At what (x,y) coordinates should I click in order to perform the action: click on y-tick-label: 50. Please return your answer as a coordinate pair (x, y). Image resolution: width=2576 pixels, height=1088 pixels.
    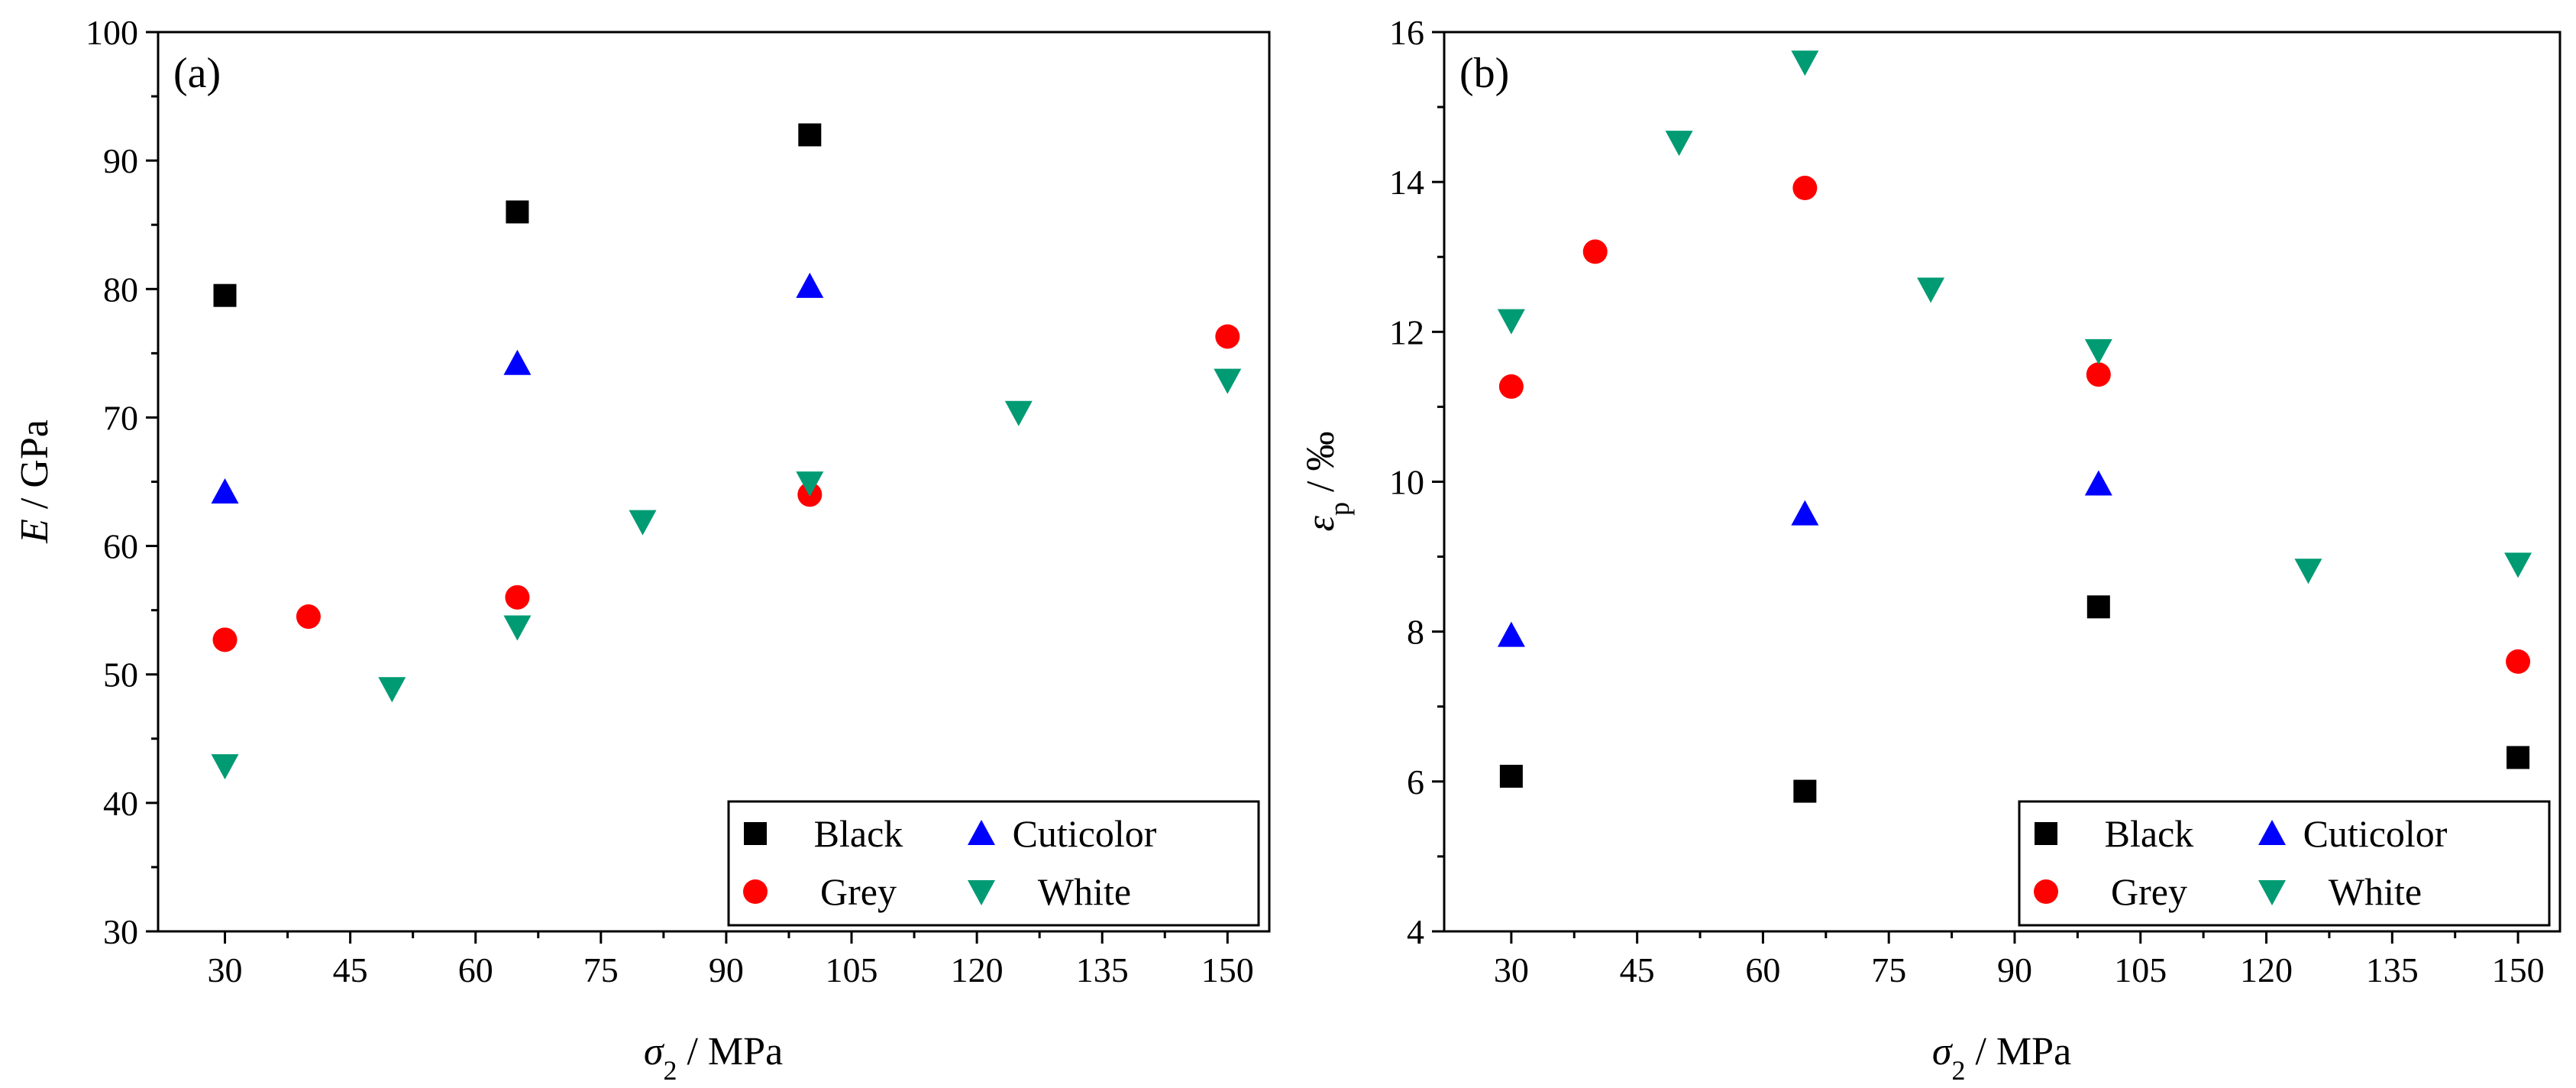
    Looking at the image, I should click on (120, 675).